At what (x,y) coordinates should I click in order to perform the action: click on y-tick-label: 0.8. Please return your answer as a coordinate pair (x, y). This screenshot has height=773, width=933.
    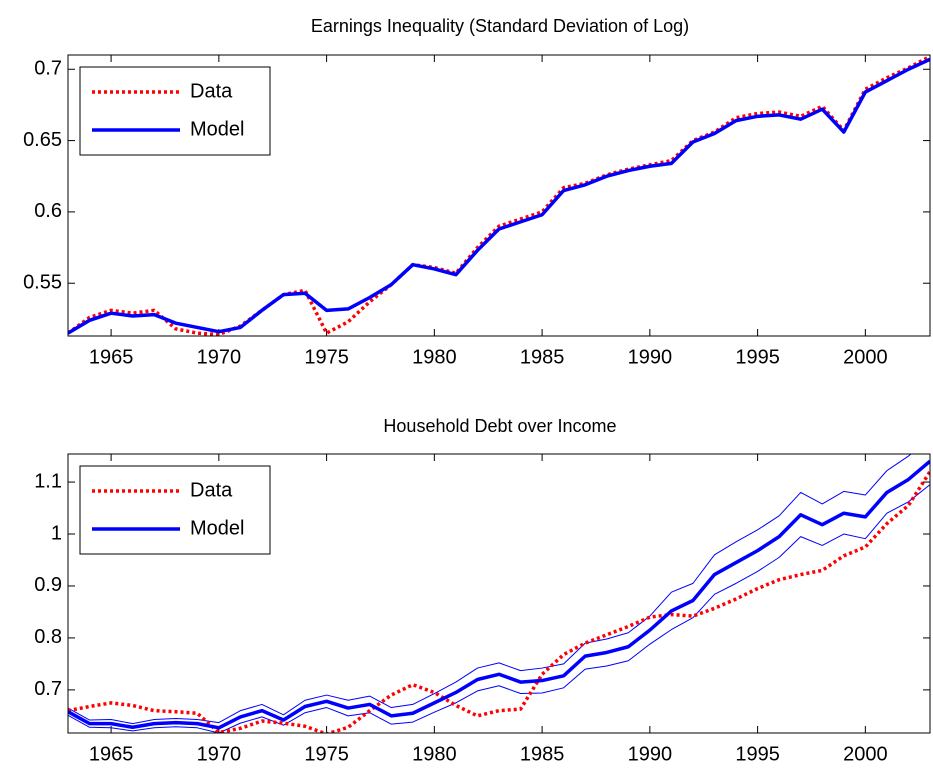
    Looking at the image, I should click on (48, 637).